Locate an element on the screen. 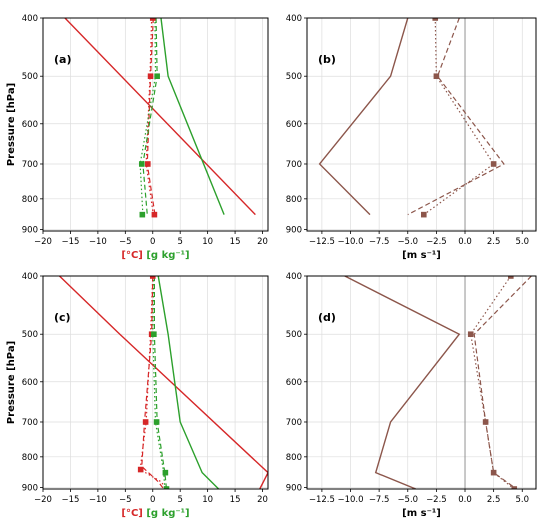  x-axis-label-part: [m s⁻¹] is located at coordinates (421, 255).